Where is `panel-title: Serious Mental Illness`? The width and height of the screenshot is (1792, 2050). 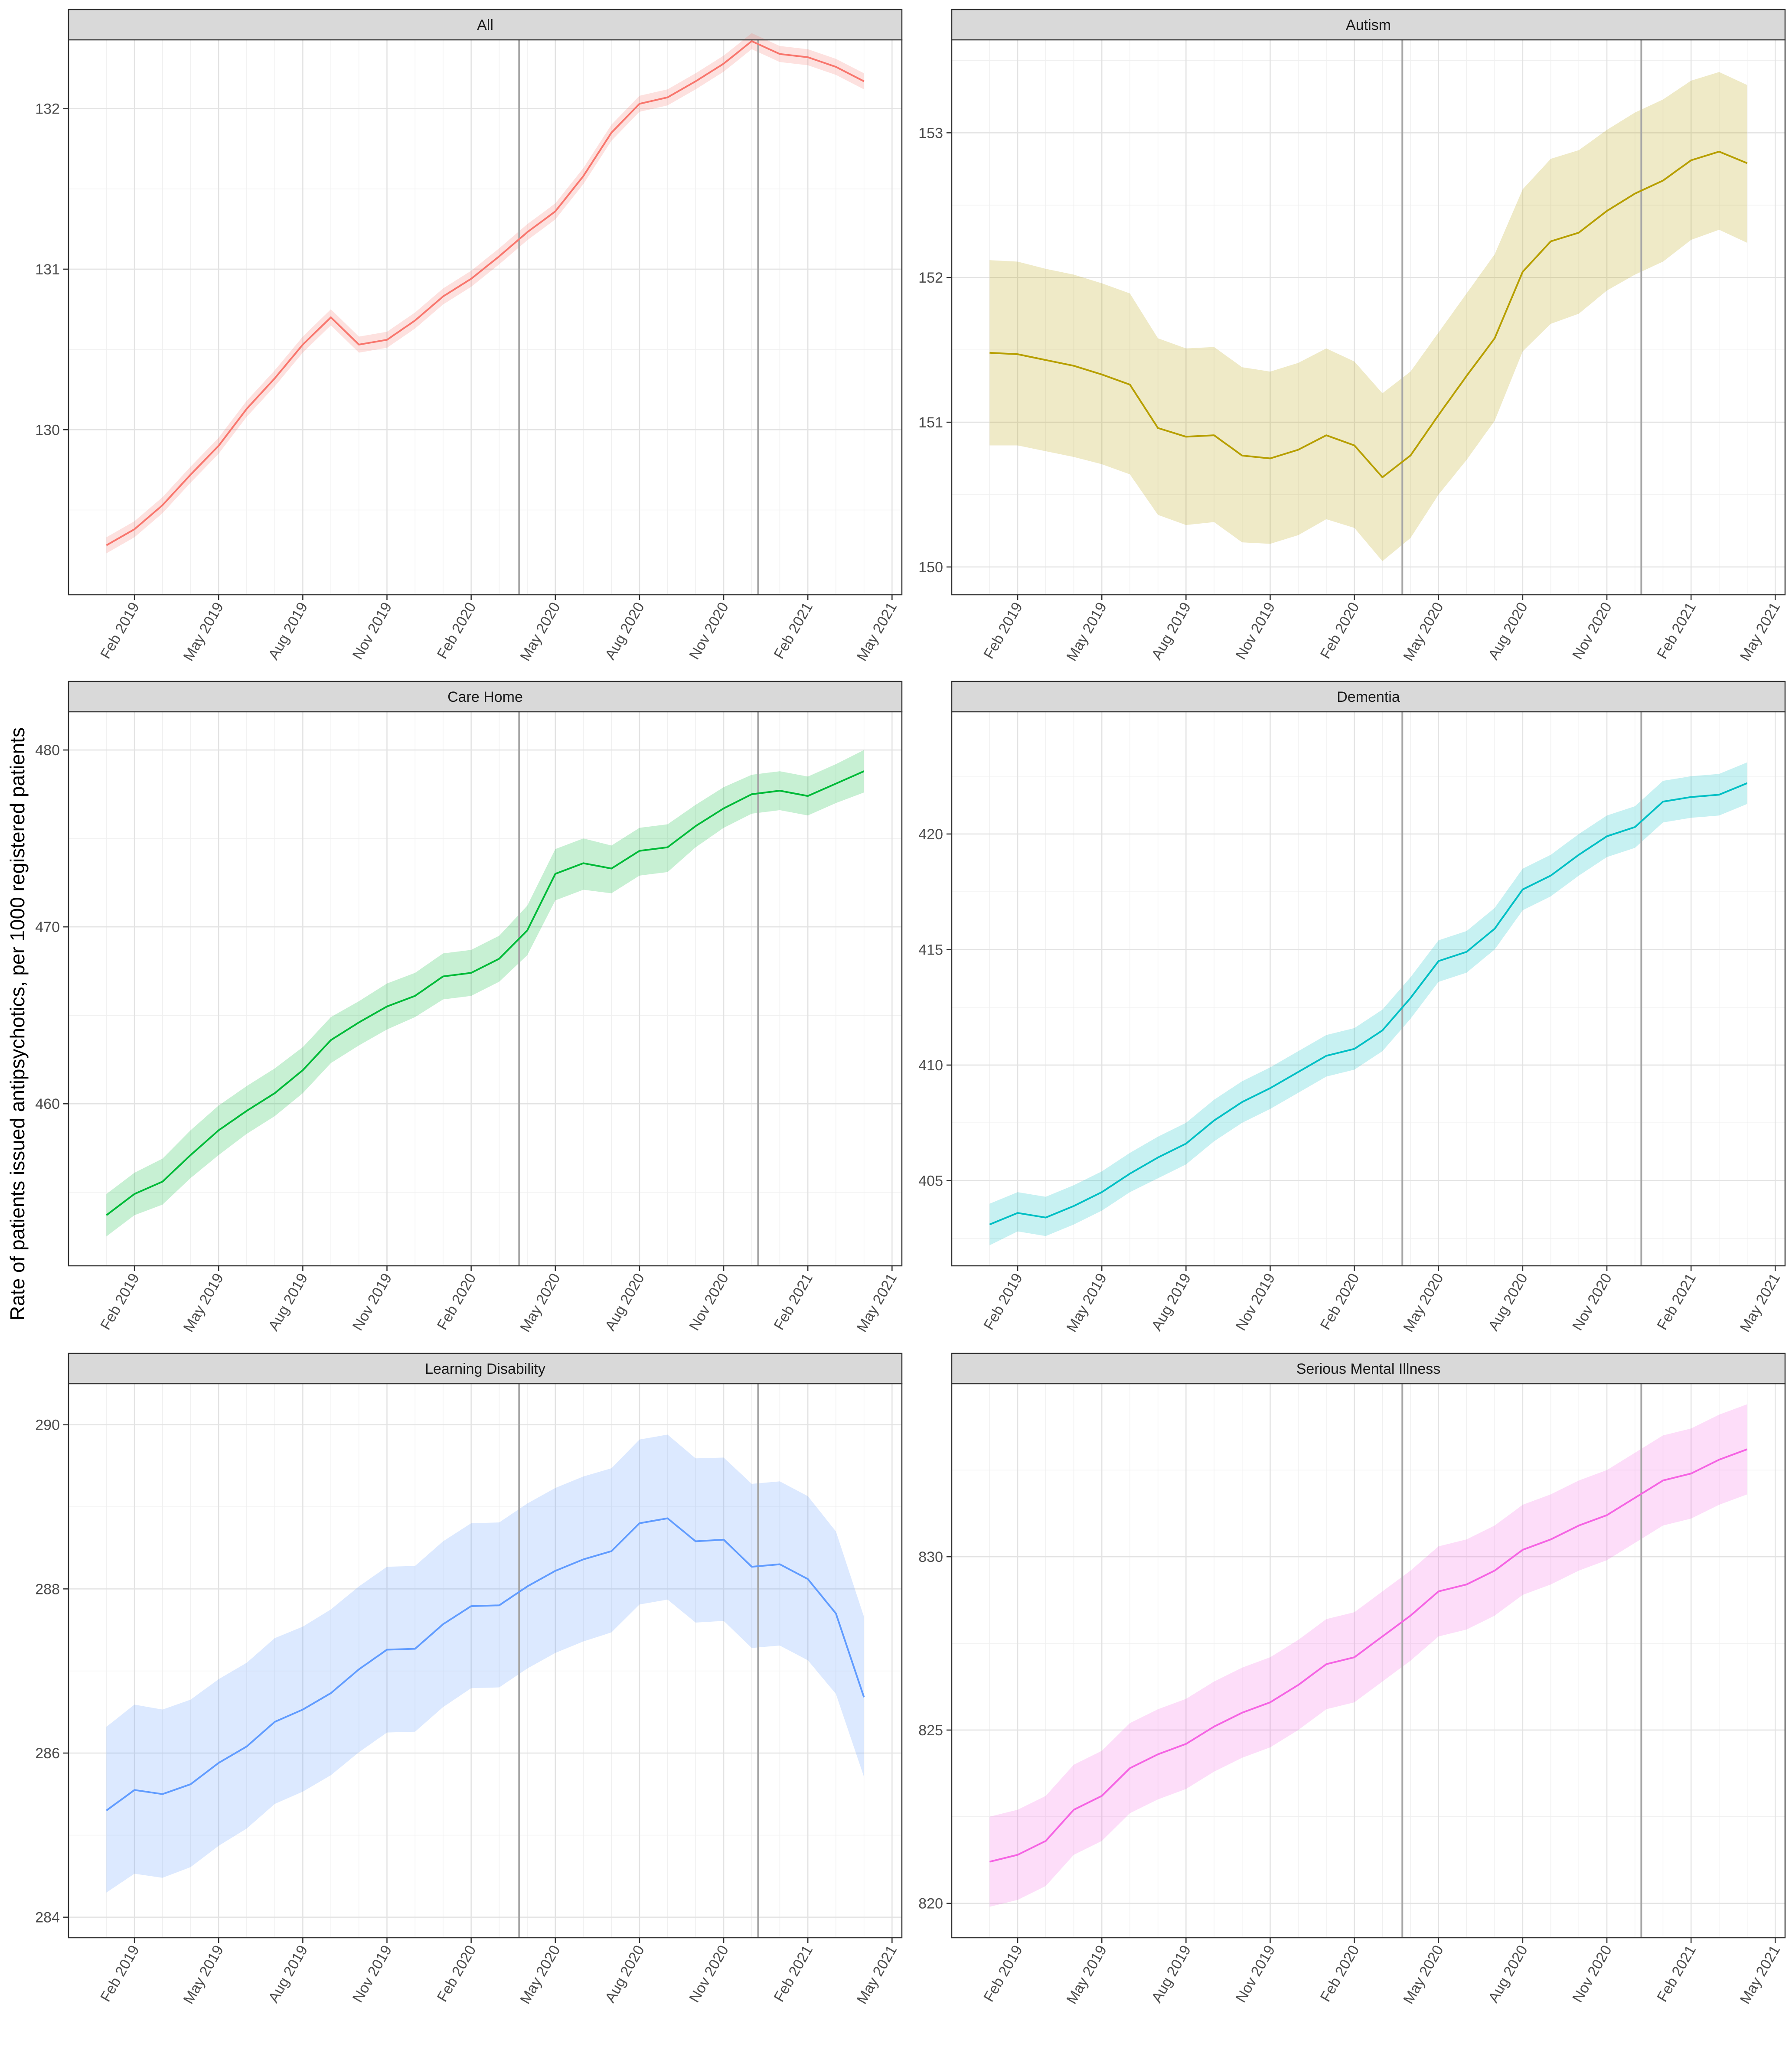 panel-title: Serious Mental Illness is located at coordinates (1368, 1369).